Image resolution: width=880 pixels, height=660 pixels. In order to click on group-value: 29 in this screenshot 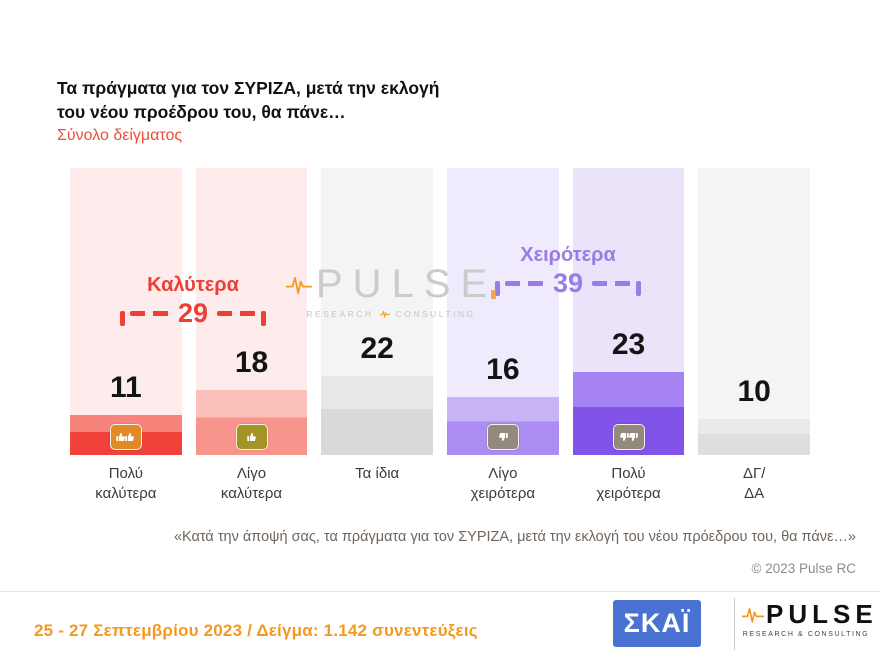, I will do `click(193, 313)`.